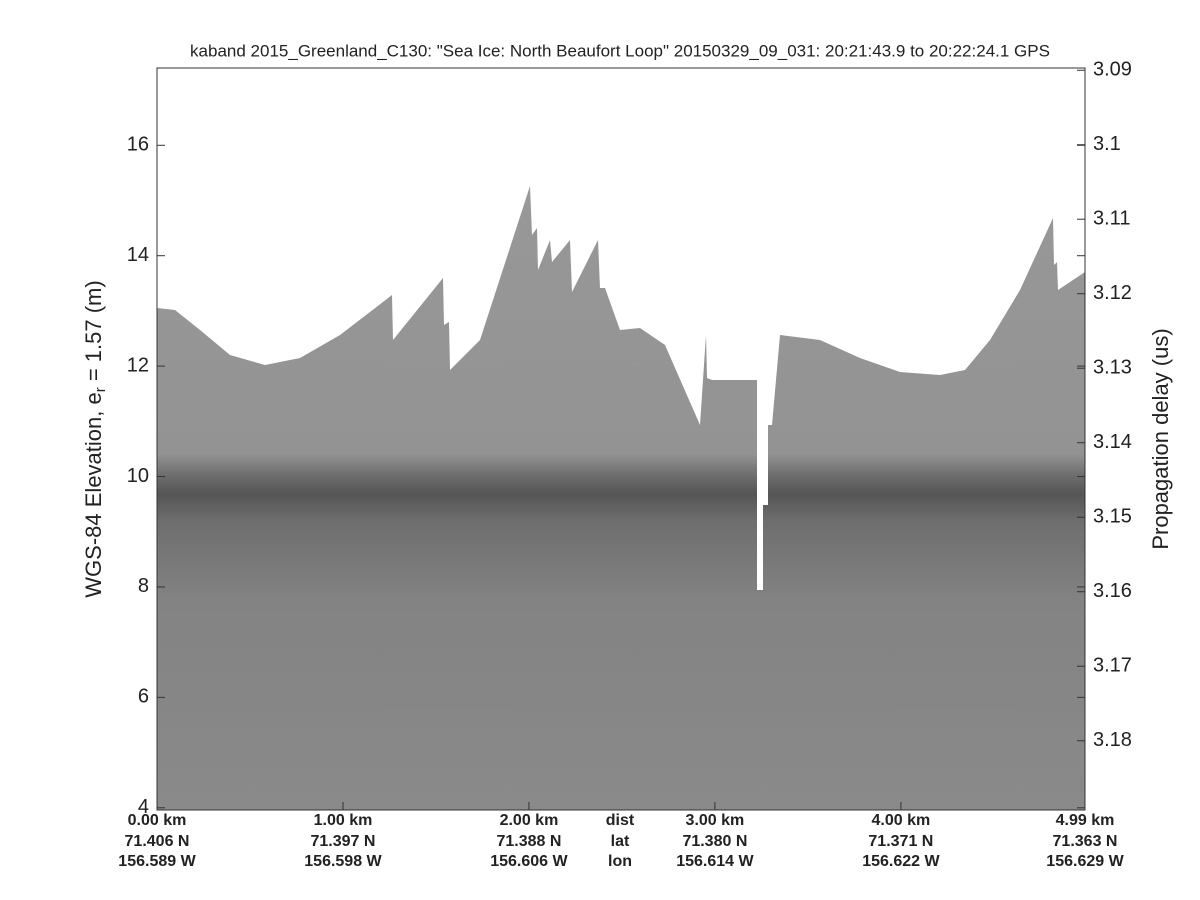 The image size is (1200, 900). I want to click on lon-label: 156.622 W, so click(901, 861).